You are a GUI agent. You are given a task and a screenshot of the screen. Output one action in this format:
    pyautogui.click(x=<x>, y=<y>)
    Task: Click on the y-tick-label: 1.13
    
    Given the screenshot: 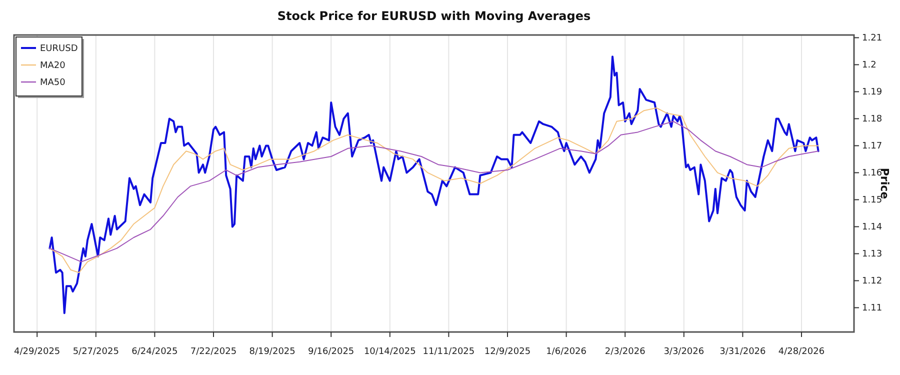 What is the action you would take?
    pyautogui.click(x=872, y=255)
    